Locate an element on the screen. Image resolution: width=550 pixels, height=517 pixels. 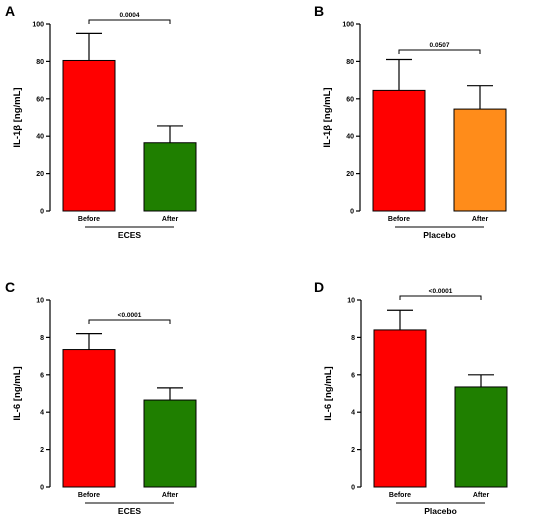
p-value-label: 0.0004 is located at coordinates (130, 15).